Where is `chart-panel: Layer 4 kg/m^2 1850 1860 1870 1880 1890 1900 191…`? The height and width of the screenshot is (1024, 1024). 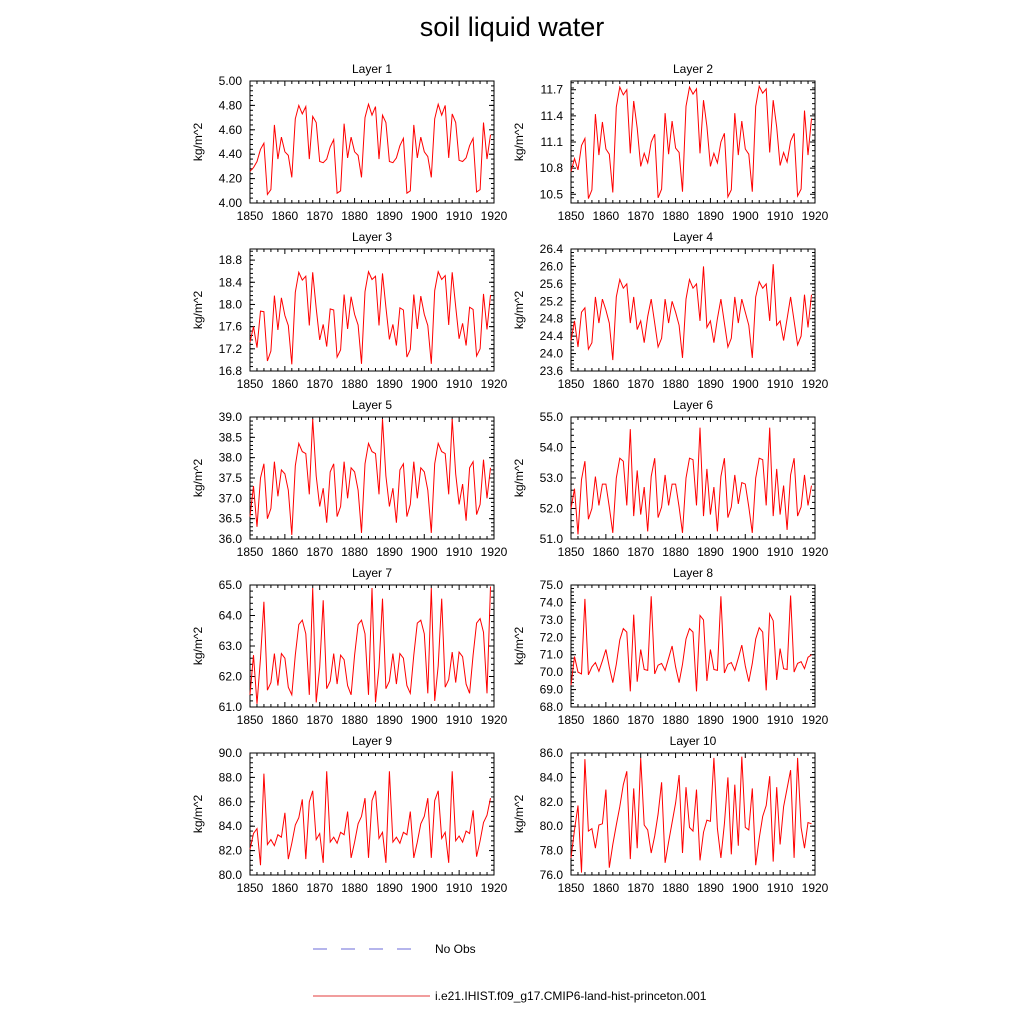
chart-panel: Layer 4 kg/m^2 1850 1860 1870 1880 1890 1900 191… is located at coordinates (670, 310).